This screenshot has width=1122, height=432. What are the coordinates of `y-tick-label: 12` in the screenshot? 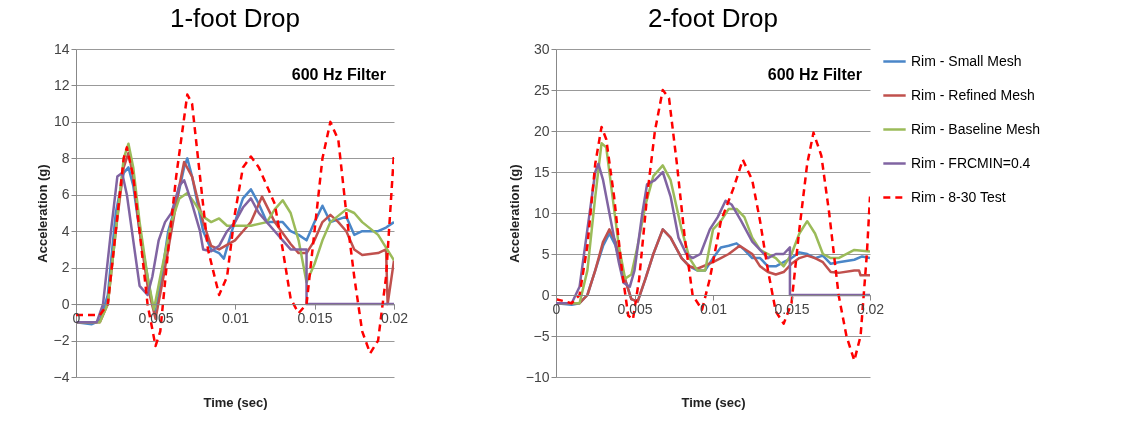 It's located at (61, 84).